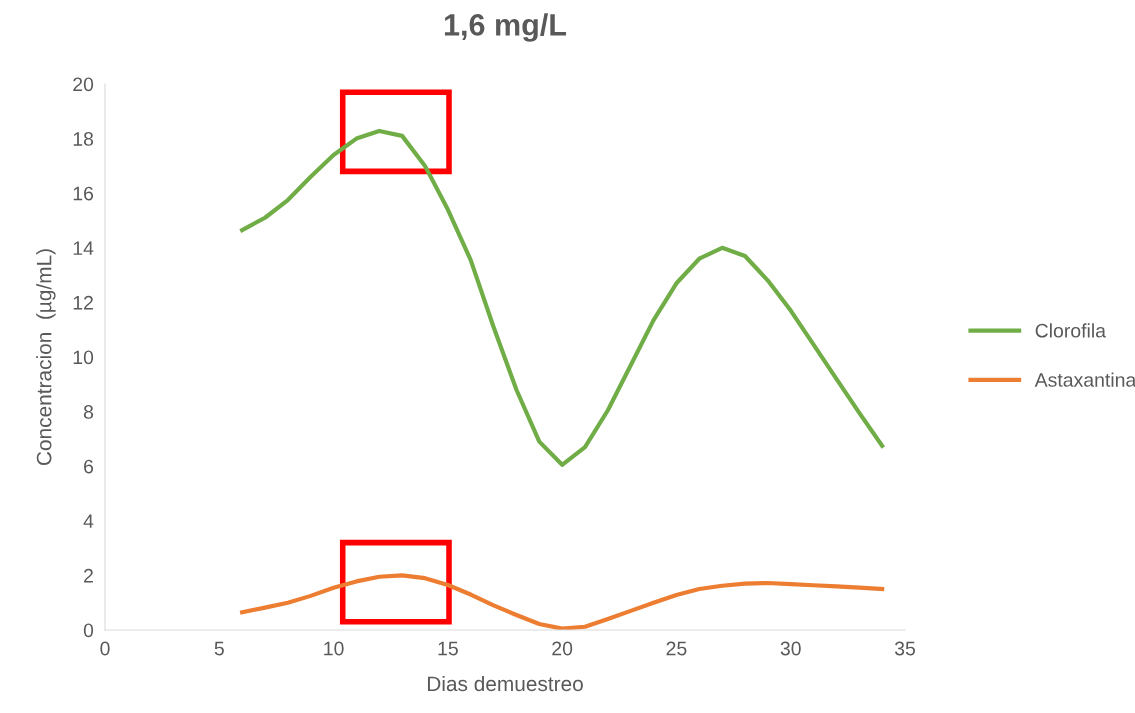 The image size is (1135, 713). I want to click on x-tick-label: 25, so click(676, 648).